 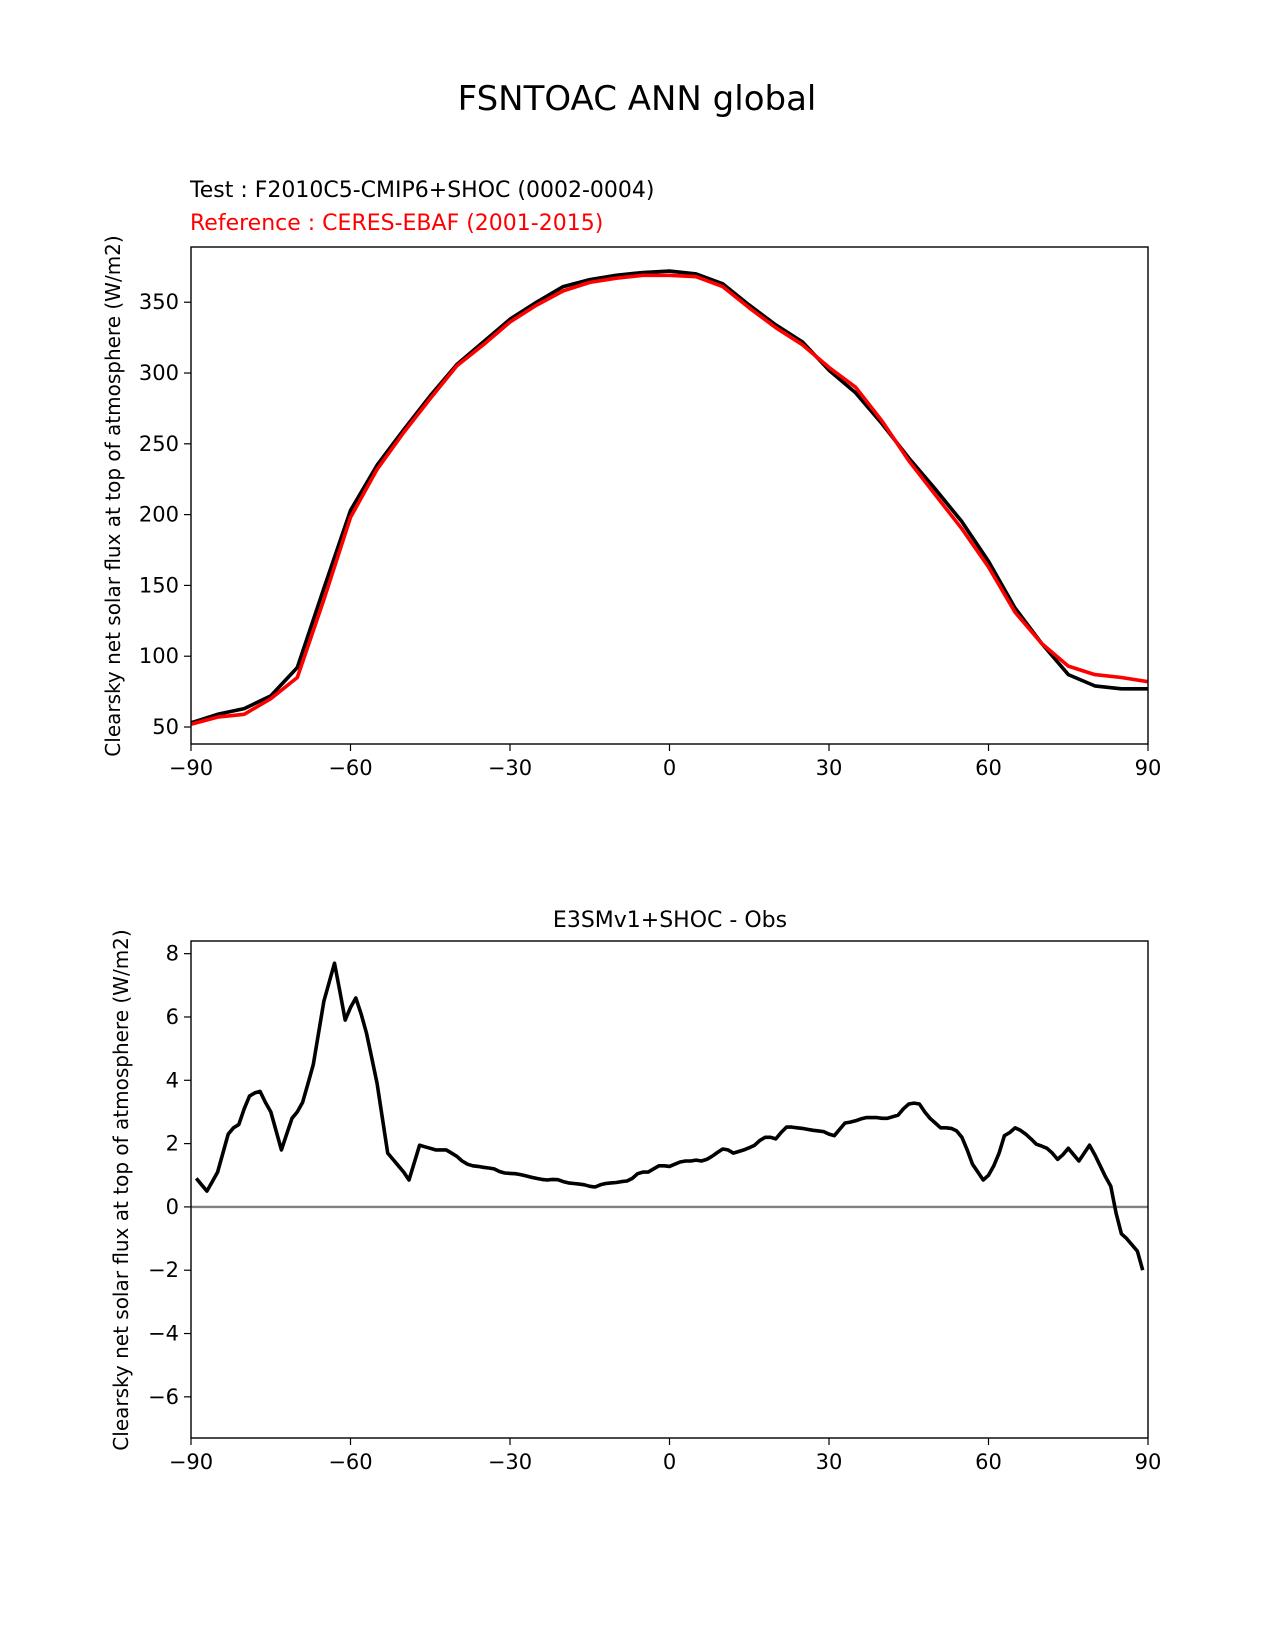 I want to click on bottom-xtick-label: −60, so click(x=350, y=1462).